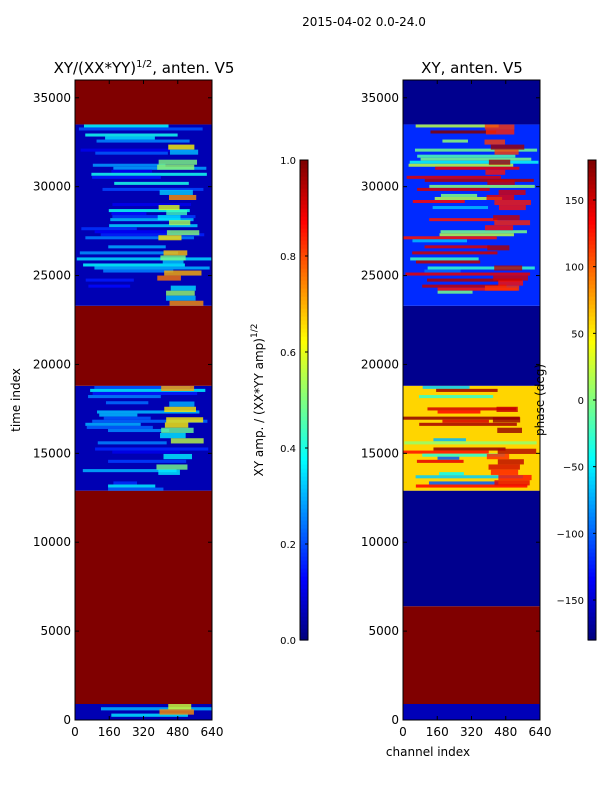  What do you see at coordinates (177, 732) in the screenshot?
I see `x-tick-label: 480` at bounding box center [177, 732].